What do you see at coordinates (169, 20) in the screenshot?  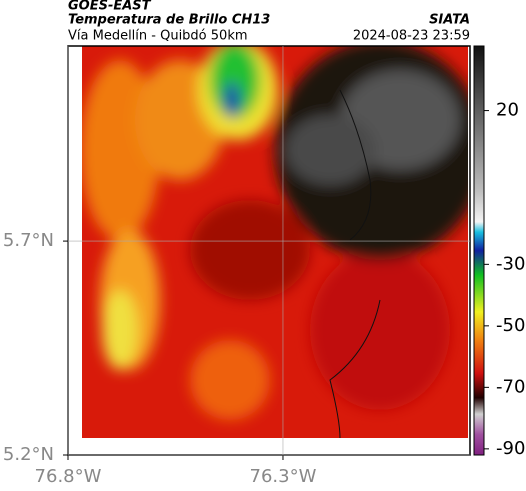 I see `subtitle: Temperatura de Brillo CH13` at bounding box center [169, 20].